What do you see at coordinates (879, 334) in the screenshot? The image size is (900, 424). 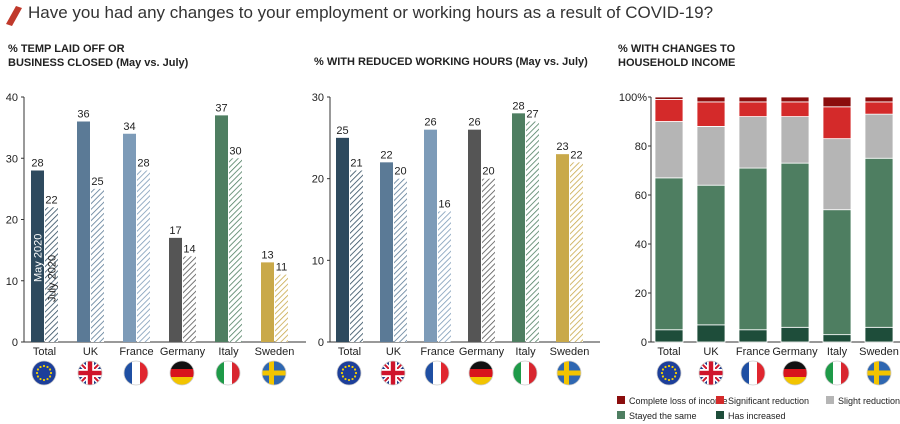 I see `segment-sweden-has-increased` at bounding box center [879, 334].